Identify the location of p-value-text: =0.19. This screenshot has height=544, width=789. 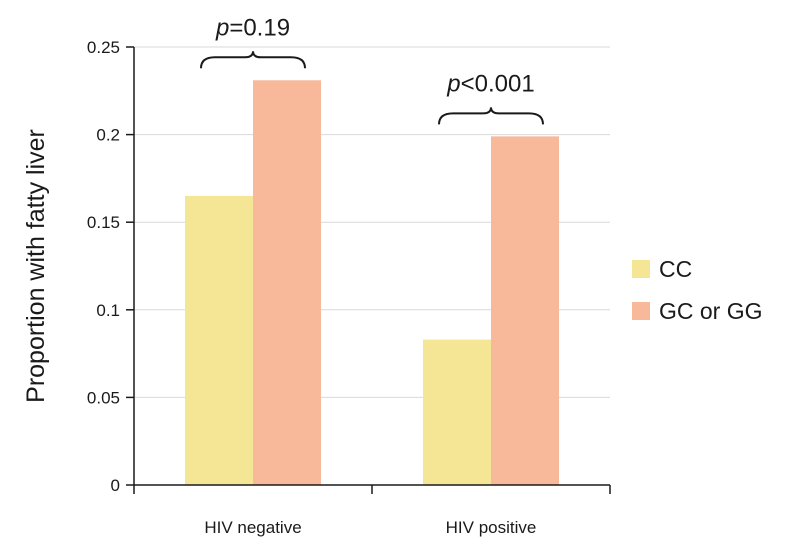
(259, 27).